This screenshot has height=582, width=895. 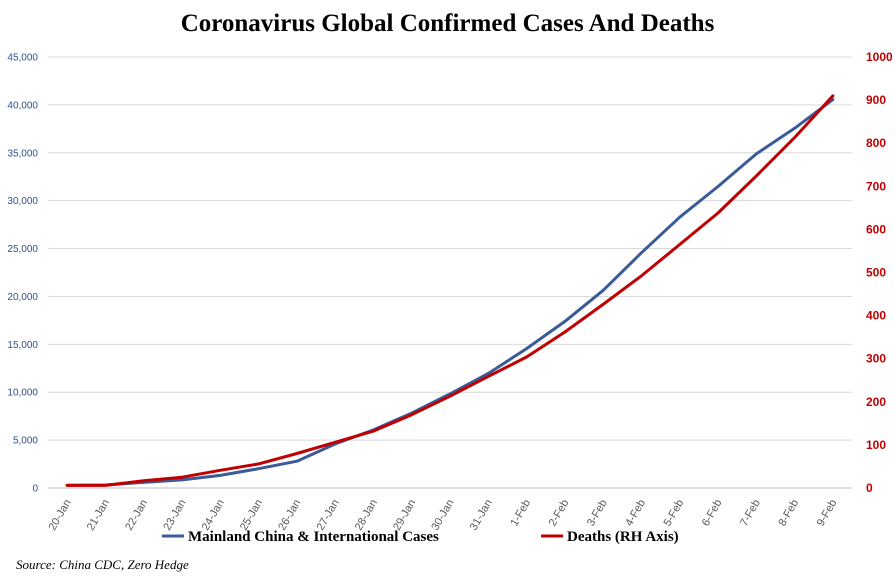 What do you see at coordinates (869, 488) in the screenshot?
I see `right-tick-label: 0` at bounding box center [869, 488].